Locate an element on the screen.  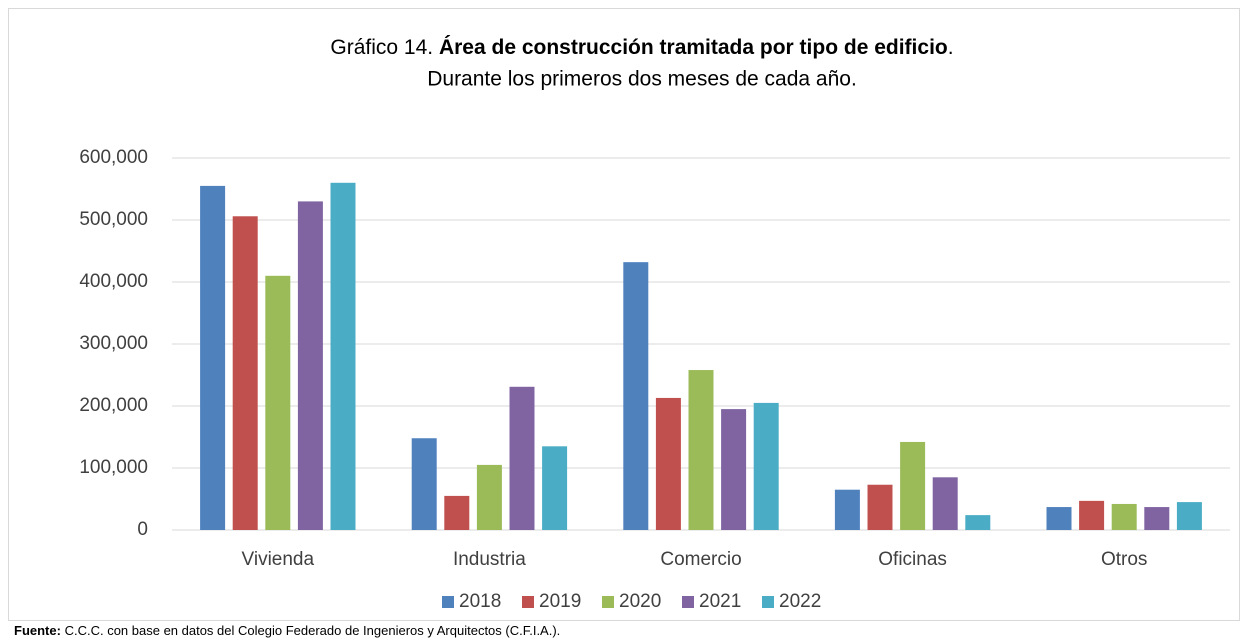
x-tick-label: Industria is located at coordinates (489, 559).